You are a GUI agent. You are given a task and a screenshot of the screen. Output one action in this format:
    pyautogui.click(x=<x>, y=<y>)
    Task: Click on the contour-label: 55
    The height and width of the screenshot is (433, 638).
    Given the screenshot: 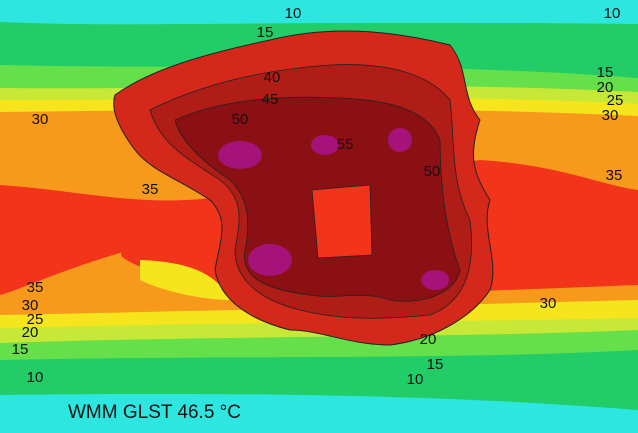 What is the action you would take?
    pyautogui.click(x=345, y=144)
    